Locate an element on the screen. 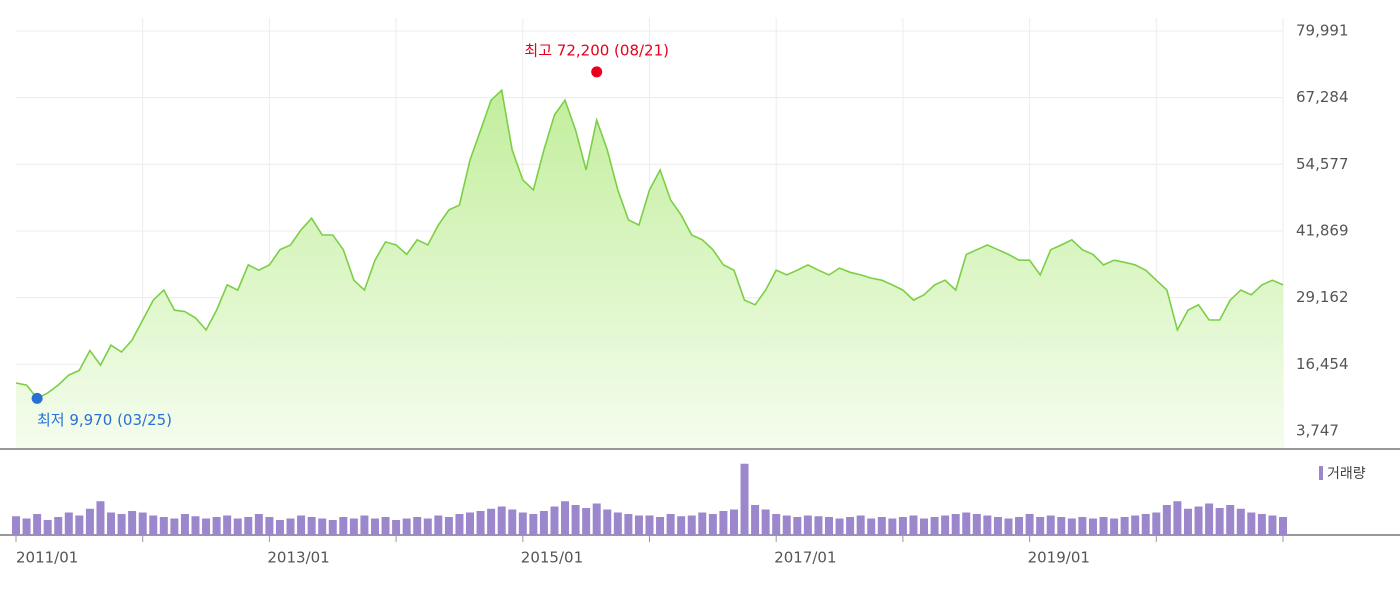 This screenshot has width=1400, height=592. y-tick-label: 3,747 is located at coordinates (1317, 431).